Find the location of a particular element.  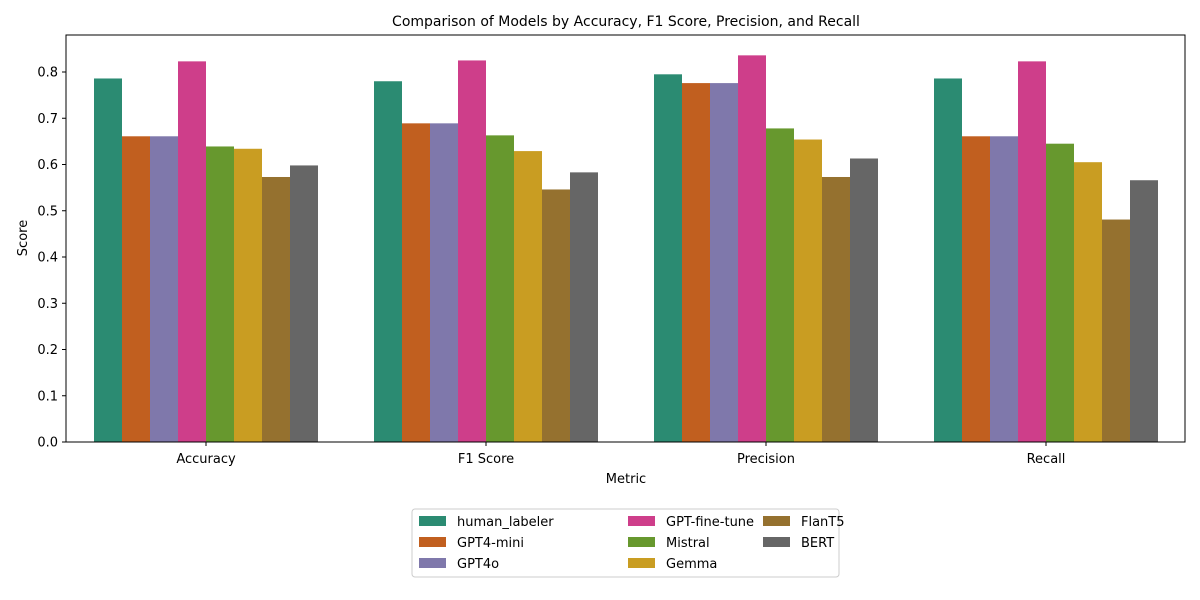

legend-swatch-human-labeler is located at coordinates (432, 521).